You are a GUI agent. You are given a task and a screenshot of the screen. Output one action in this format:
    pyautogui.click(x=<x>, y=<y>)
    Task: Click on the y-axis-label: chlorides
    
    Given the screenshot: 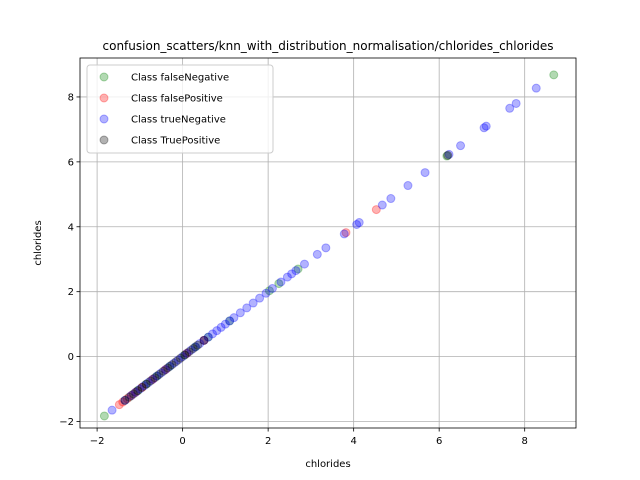 What is the action you would take?
    pyautogui.click(x=38, y=242)
    